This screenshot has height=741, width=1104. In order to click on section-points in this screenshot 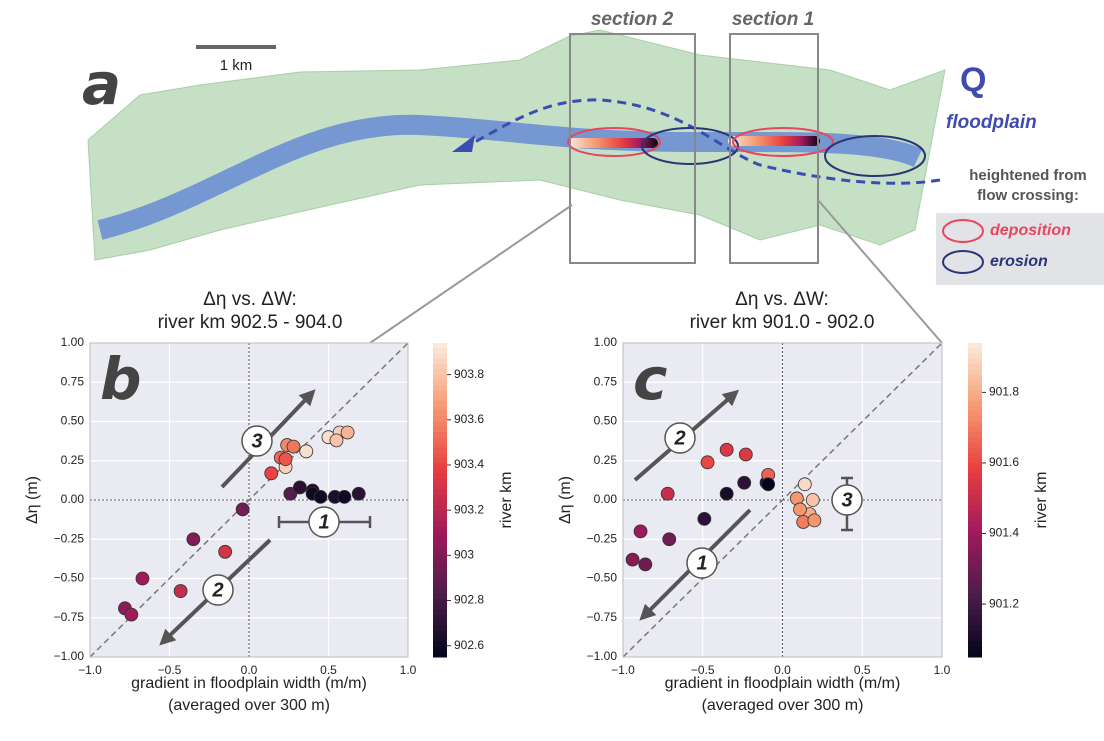, I will do `click(613, 143)`.